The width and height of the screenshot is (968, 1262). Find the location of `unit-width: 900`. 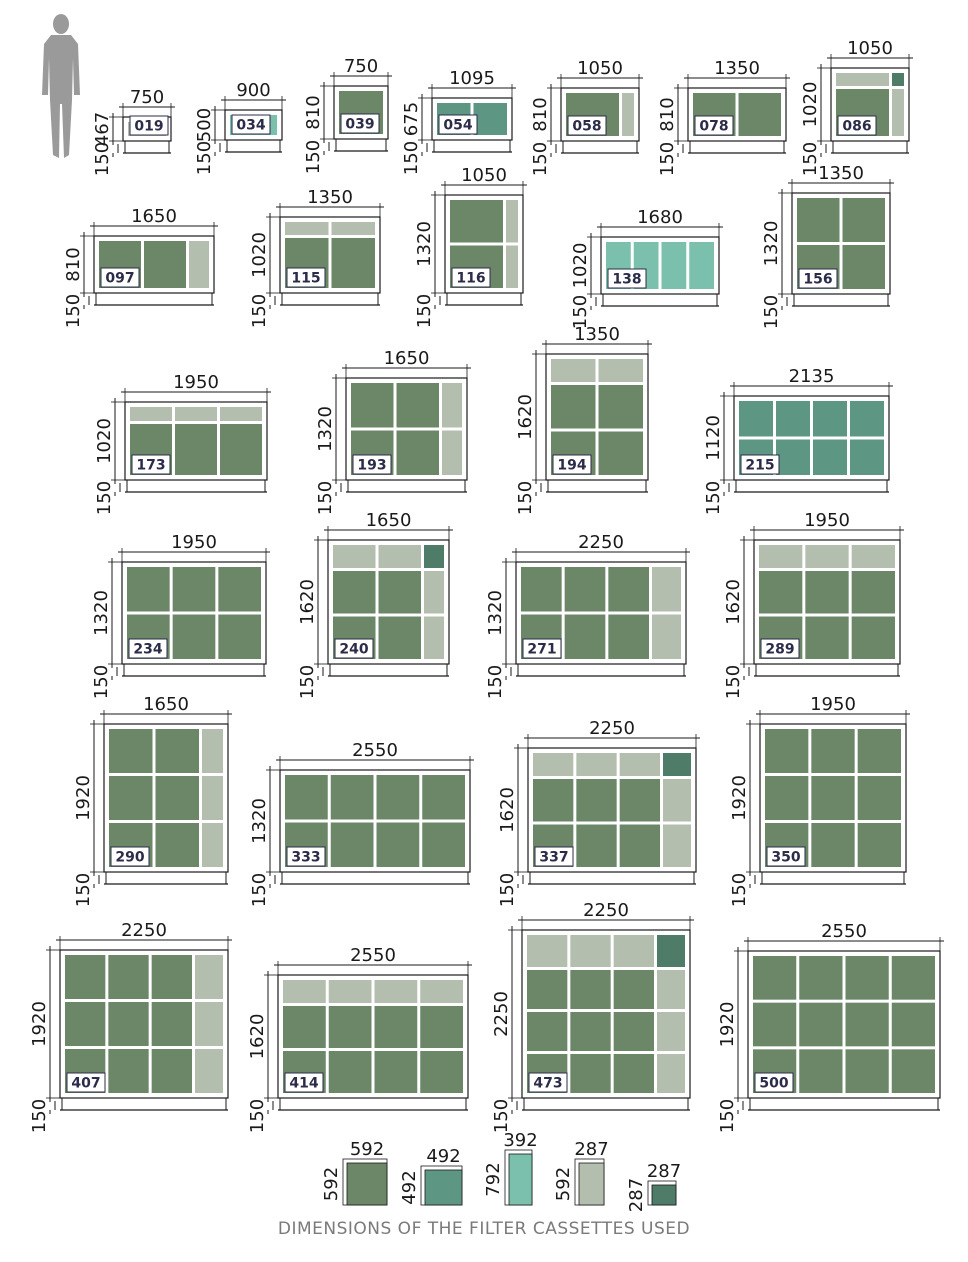

unit-width: 900 is located at coordinates (253, 90).